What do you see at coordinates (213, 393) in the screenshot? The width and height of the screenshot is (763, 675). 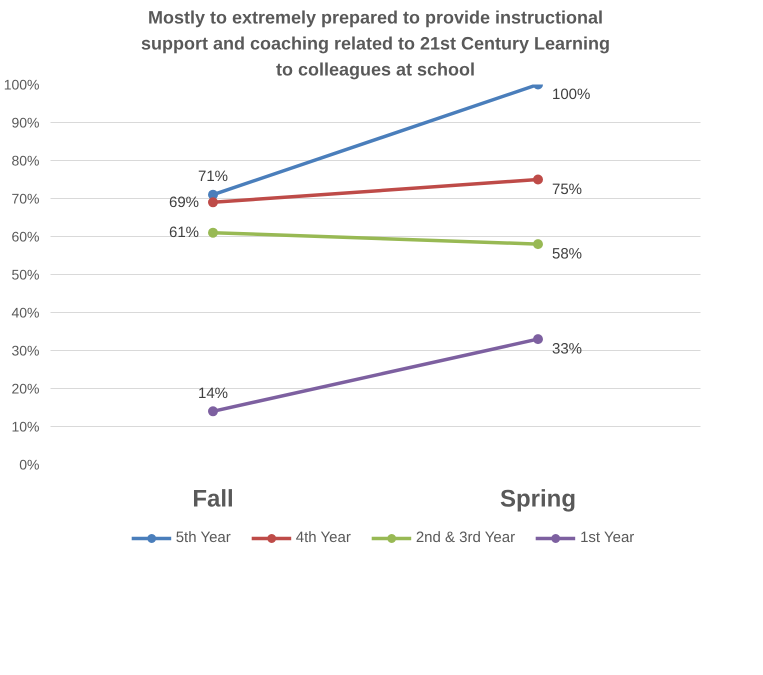 I see `data-label: 14%` at bounding box center [213, 393].